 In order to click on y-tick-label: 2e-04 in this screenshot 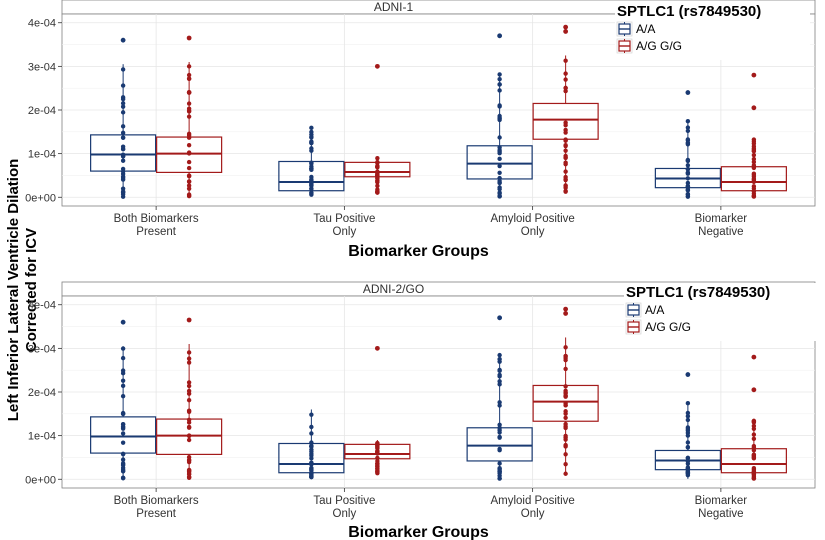, I will do `click(42, 111)`.